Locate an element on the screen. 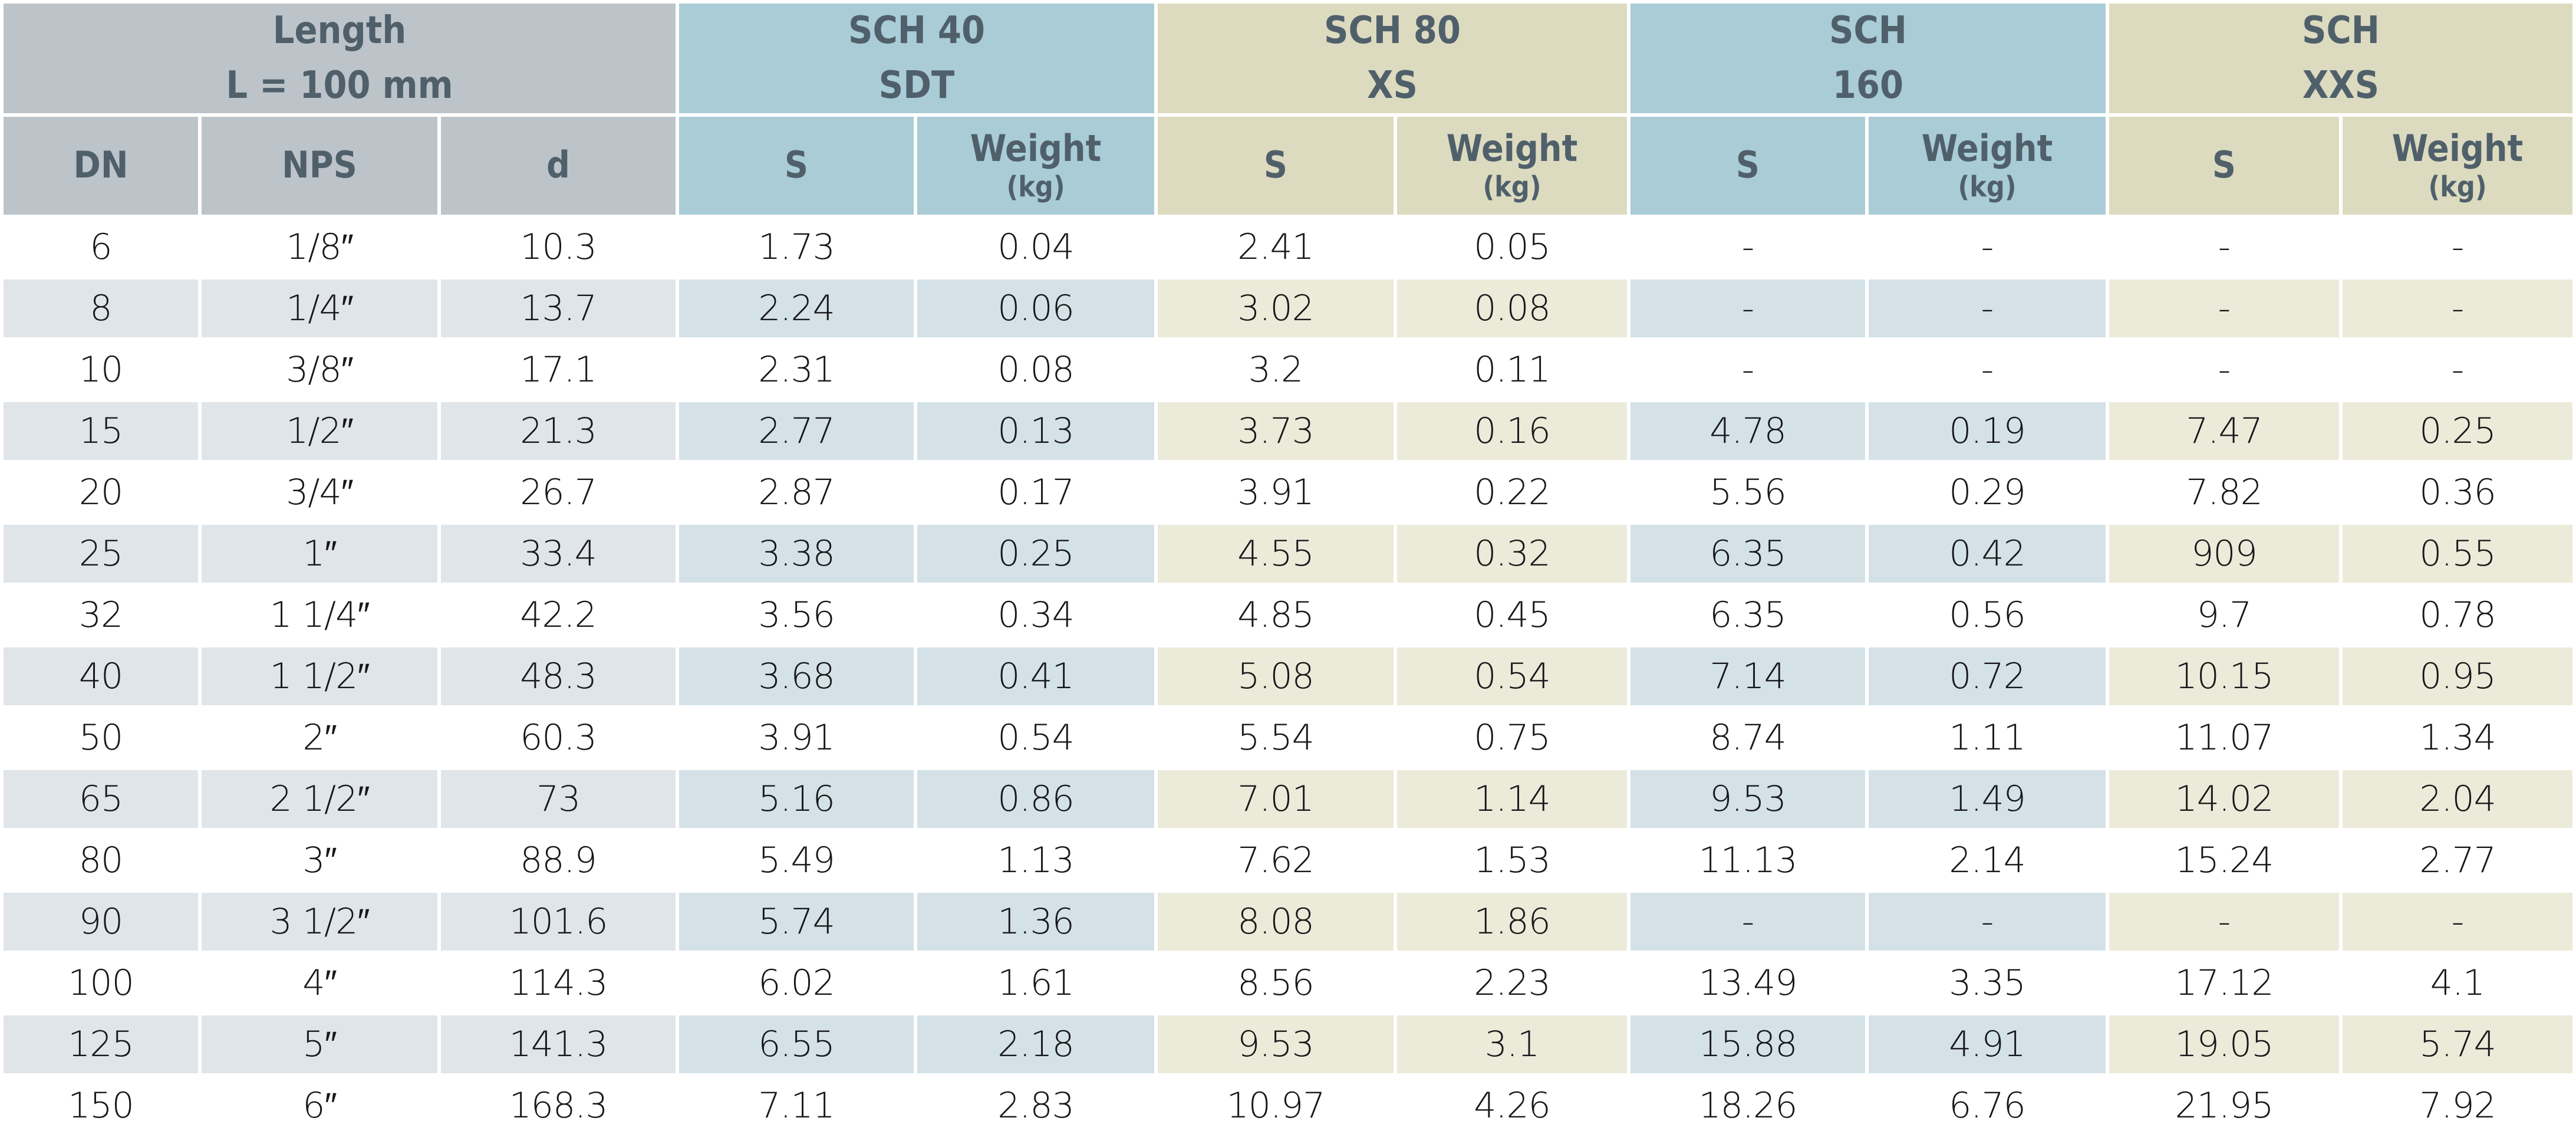 This screenshot has height=1144, width=2576. table-cell: 4.55 is located at coordinates (1276, 553).